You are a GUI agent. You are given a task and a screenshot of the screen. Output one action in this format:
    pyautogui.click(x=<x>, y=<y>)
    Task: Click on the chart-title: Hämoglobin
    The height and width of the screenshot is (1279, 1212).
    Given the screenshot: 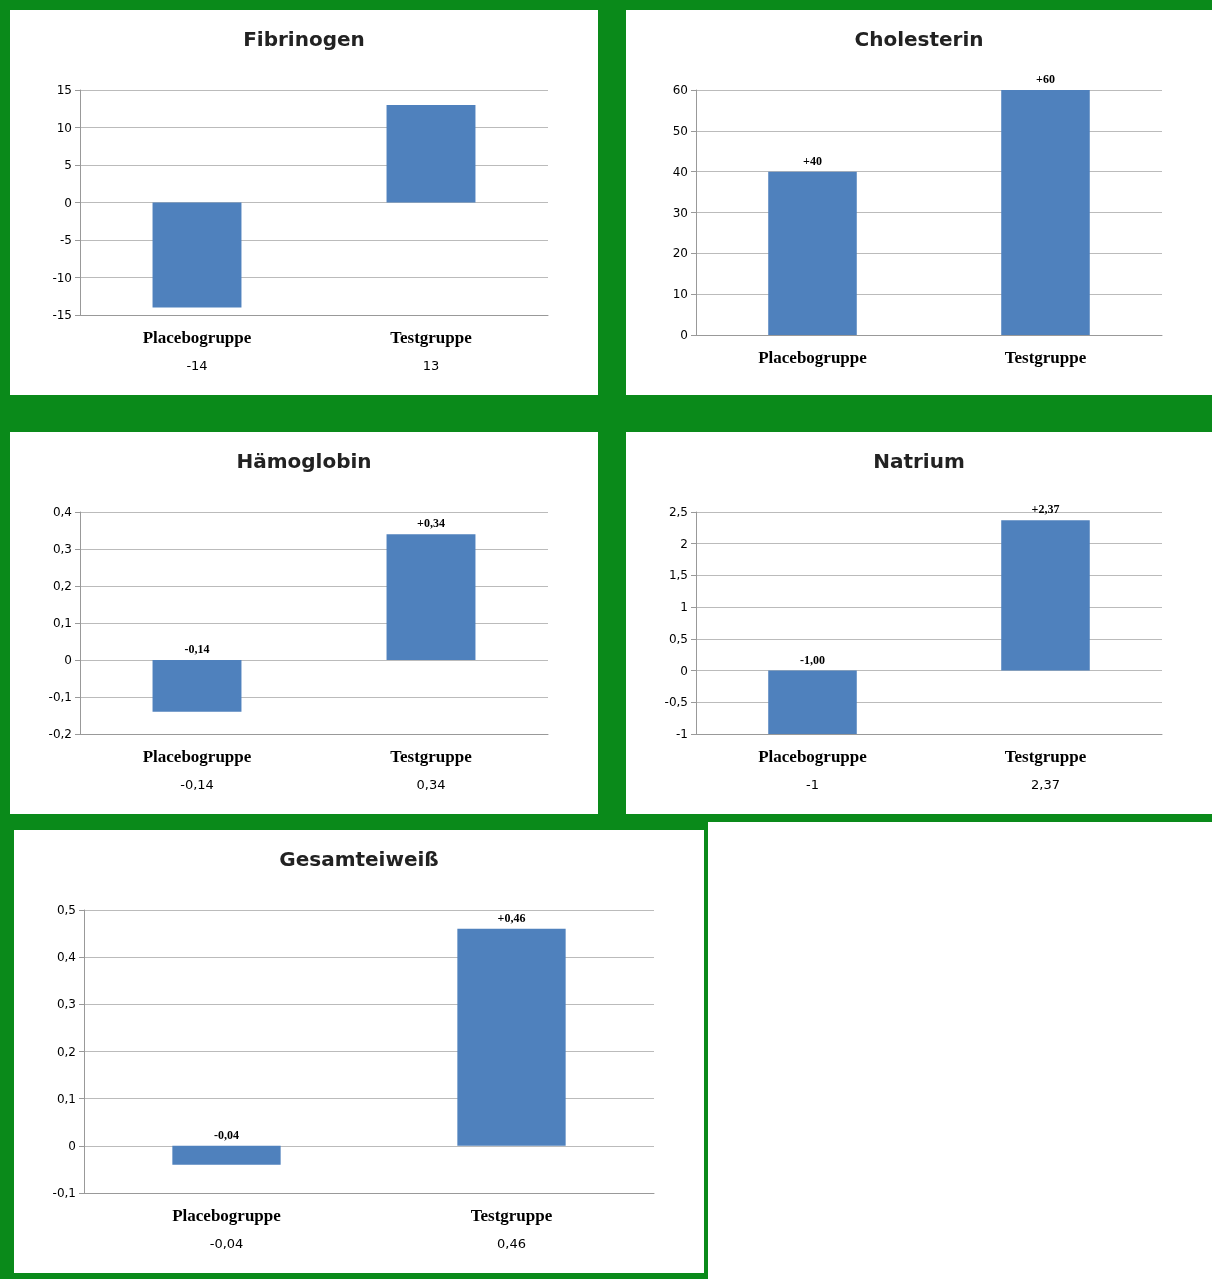 What is the action you would take?
    pyautogui.click(x=304, y=461)
    